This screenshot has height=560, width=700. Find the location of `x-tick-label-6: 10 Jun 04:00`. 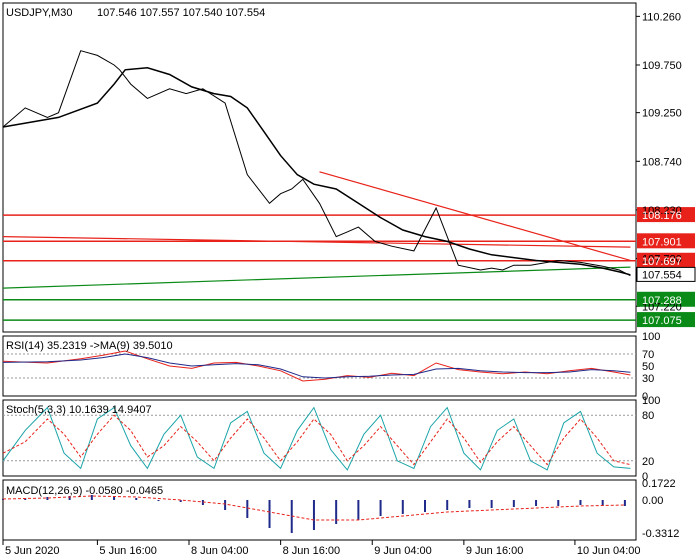

x-tick-label-6: 10 Jun 04:00 is located at coordinates (609, 551).